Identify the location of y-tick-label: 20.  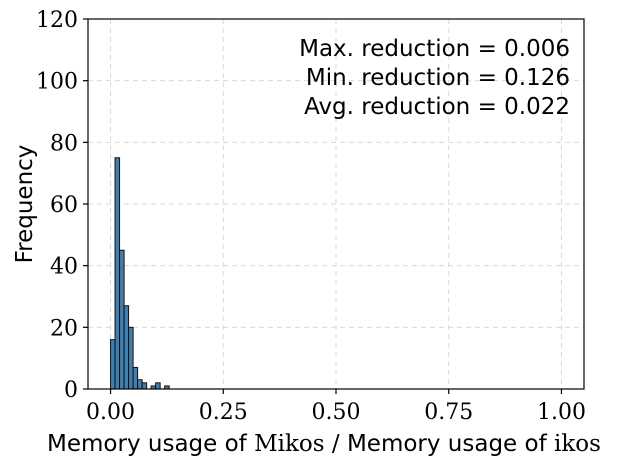
(64, 328).